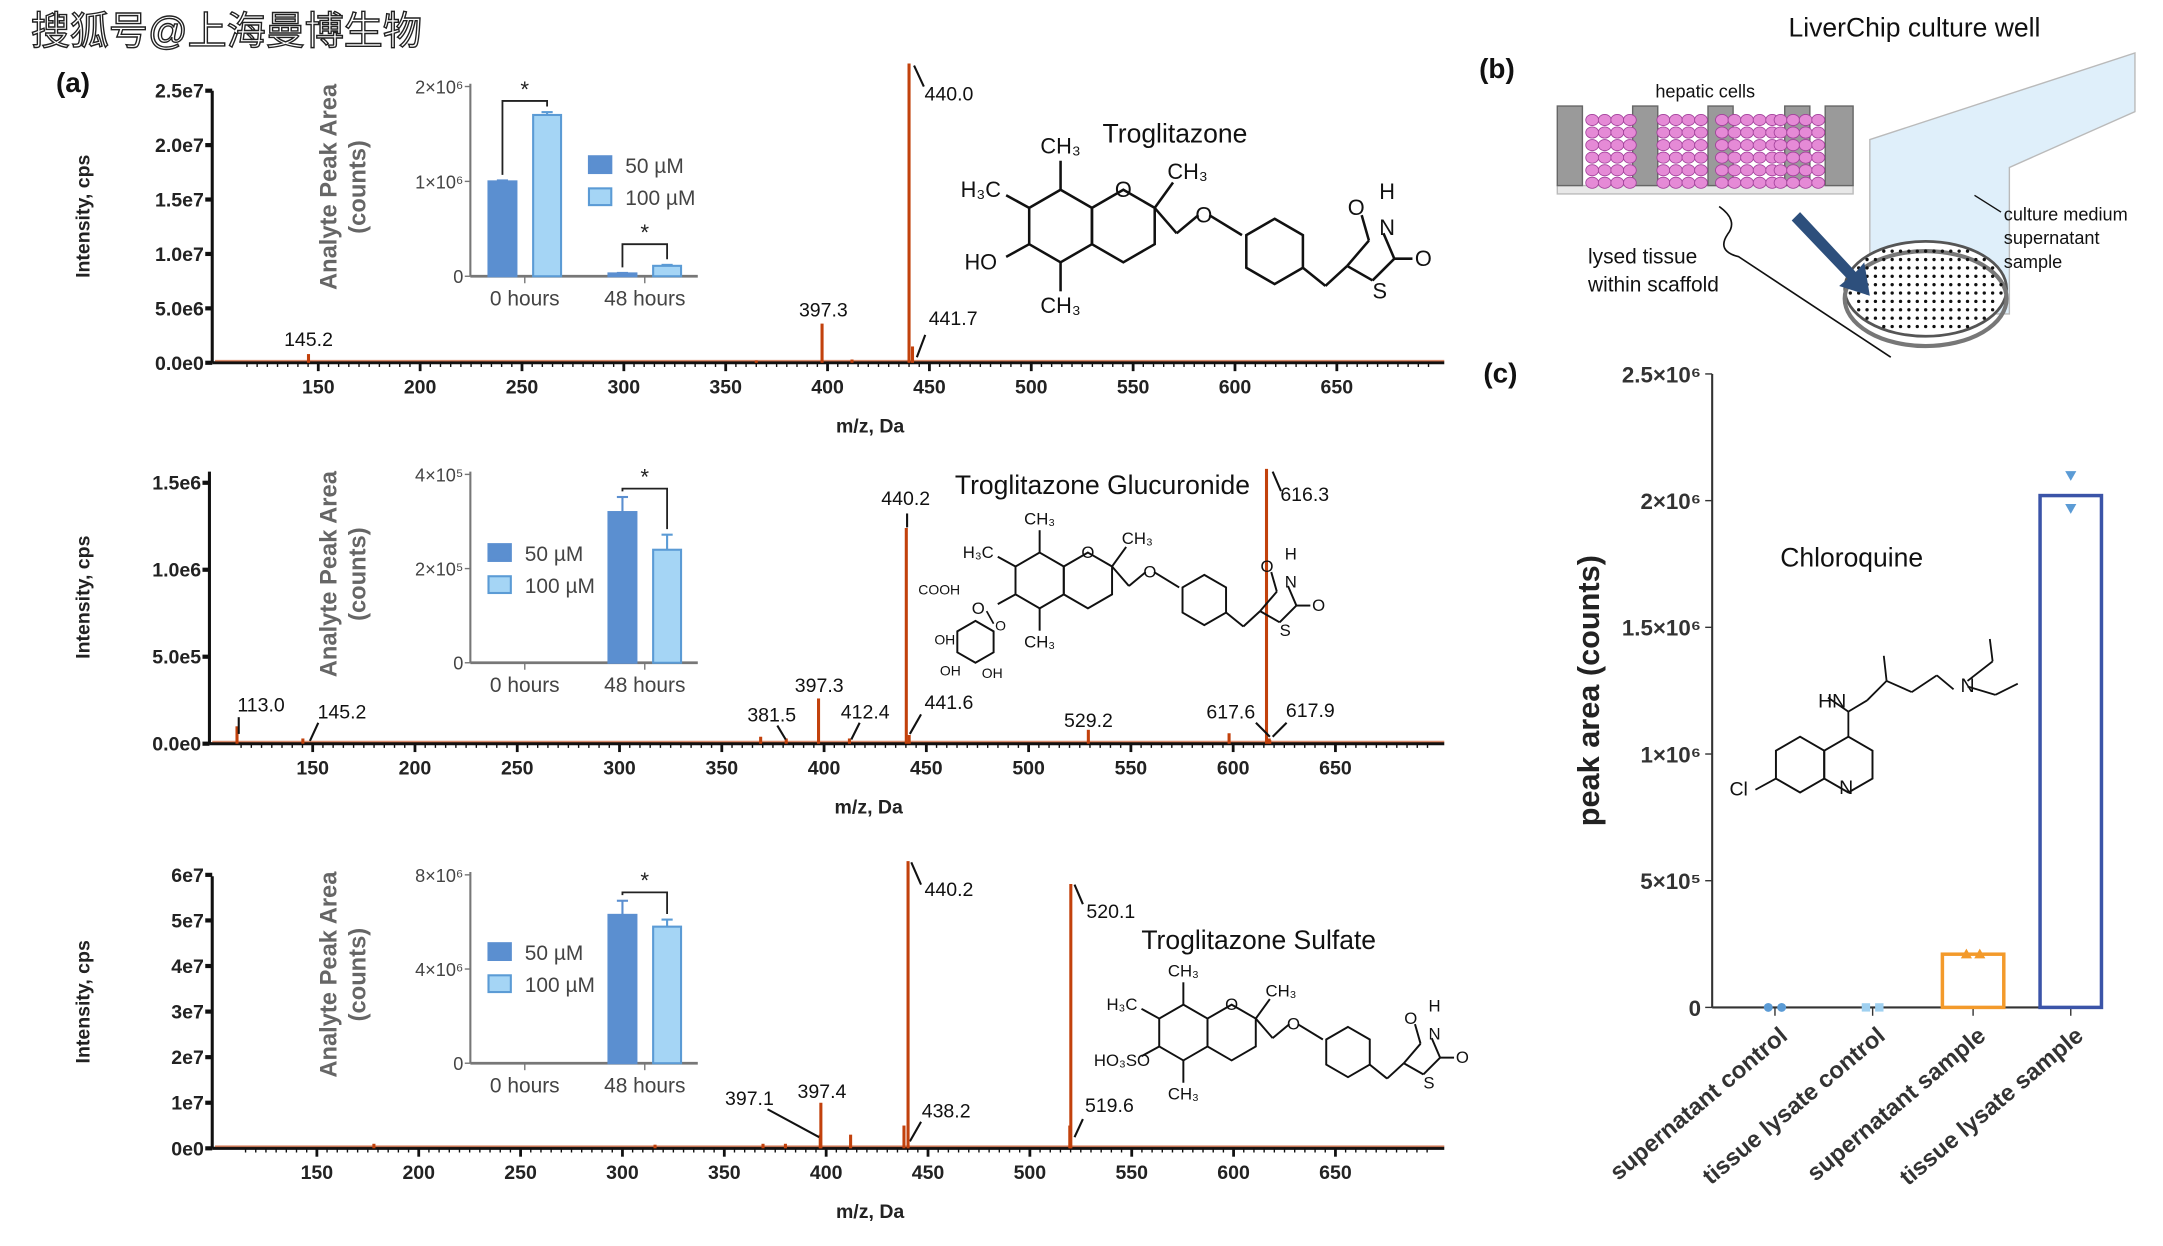 This screenshot has height=1246, width=2163. I want to click on atom-label: H, so click(1434, 1006).